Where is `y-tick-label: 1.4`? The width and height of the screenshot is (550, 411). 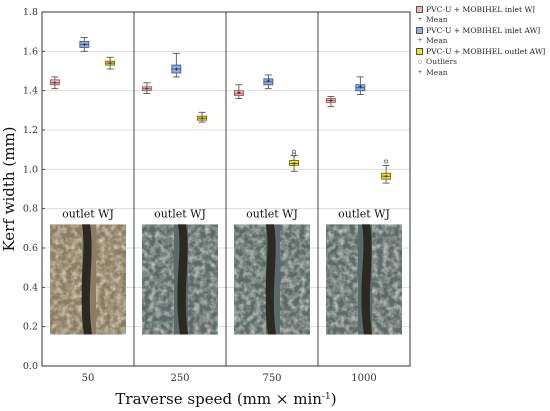 y-tick-label: 1.4 is located at coordinates (30, 91).